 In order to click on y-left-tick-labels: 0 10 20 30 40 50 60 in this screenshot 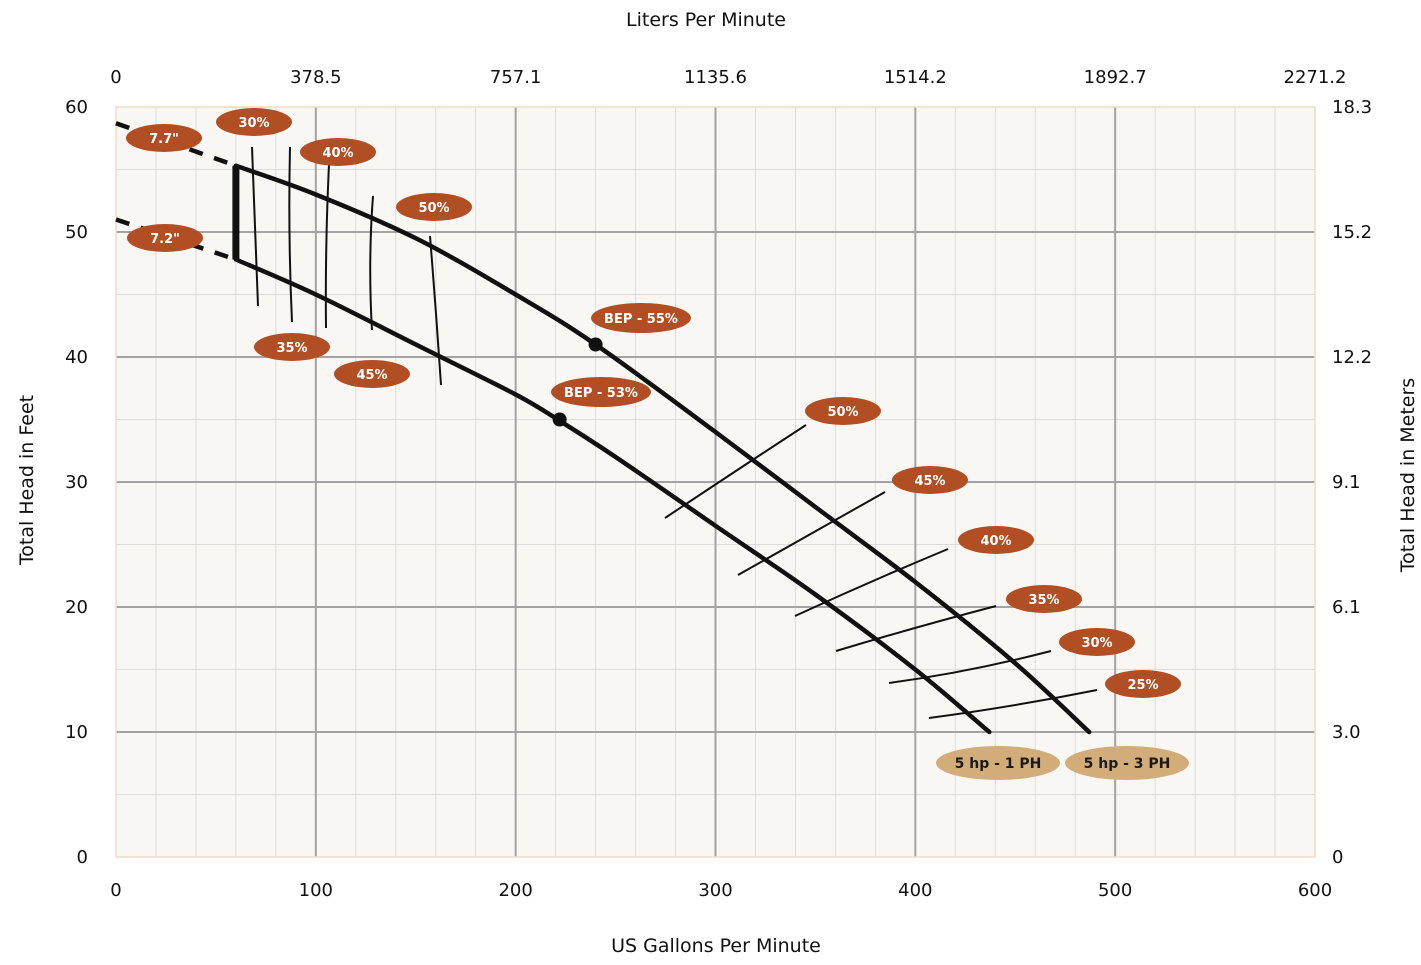, I will do `click(76, 482)`.